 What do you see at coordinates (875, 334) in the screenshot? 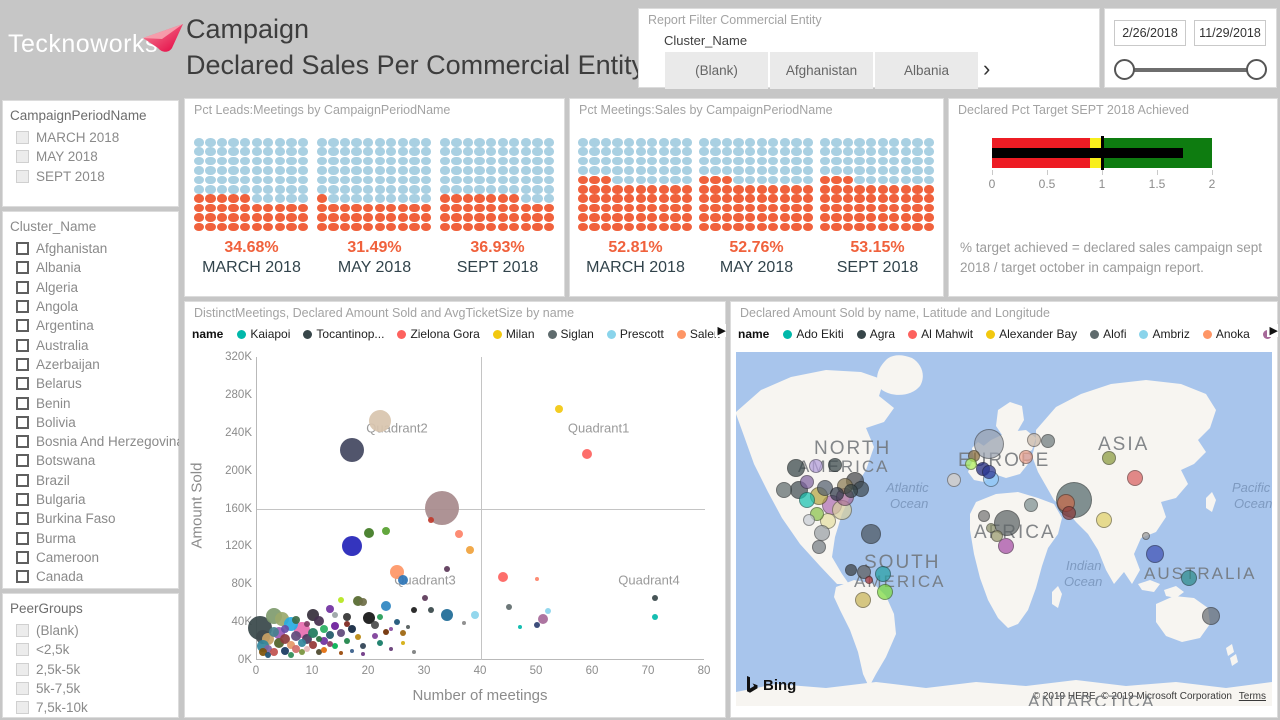
I see `legend-item: Agra` at bounding box center [875, 334].